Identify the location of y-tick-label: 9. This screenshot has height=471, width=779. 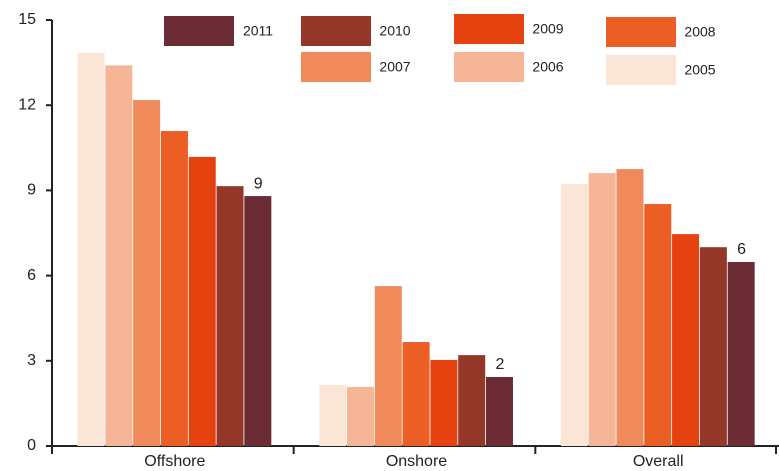
(31, 190).